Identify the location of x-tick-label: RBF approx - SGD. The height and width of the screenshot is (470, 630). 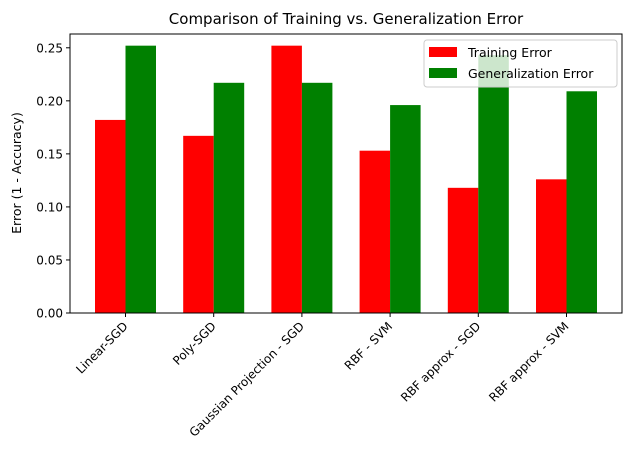
(440, 361).